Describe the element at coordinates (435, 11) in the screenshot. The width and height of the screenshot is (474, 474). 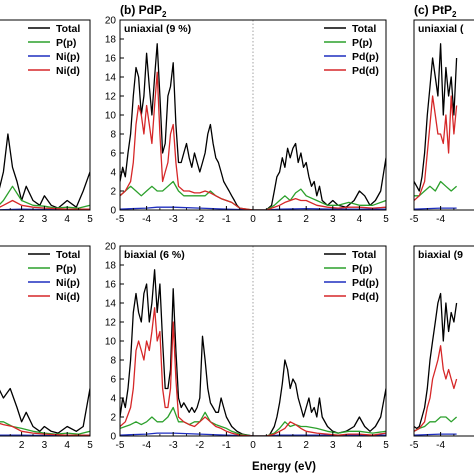
I see `panel-title: (c) PtP2` at that location.